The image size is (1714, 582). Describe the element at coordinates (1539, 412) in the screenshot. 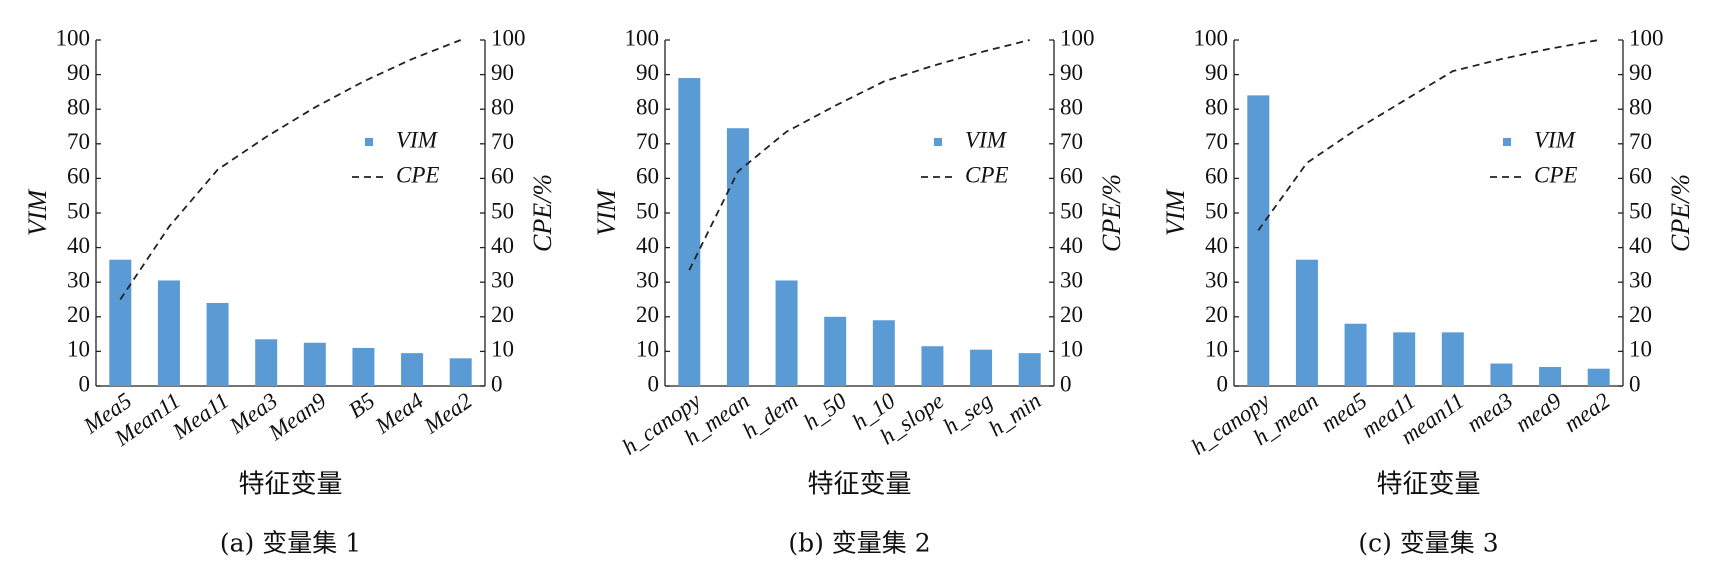

I see `x-tick-label: mea9` at that location.